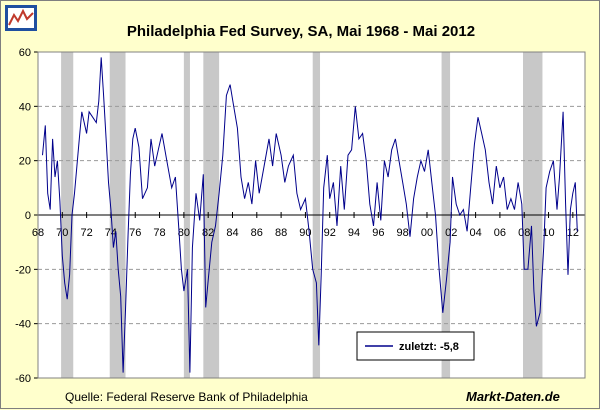  Describe the element at coordinates (111, 233) in the screenshot. I see `x-tick-label: 74` at that location.